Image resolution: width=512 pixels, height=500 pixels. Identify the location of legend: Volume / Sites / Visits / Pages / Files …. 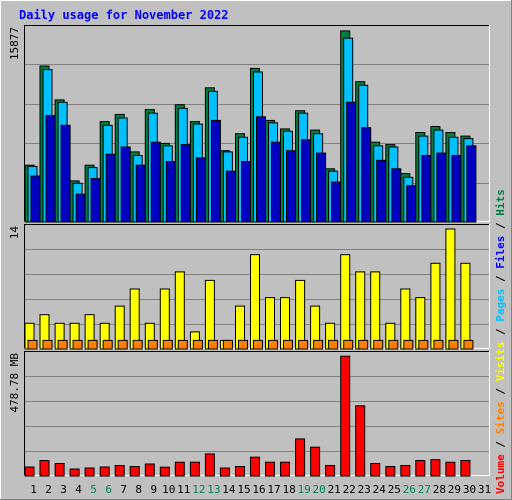
(500, 341).